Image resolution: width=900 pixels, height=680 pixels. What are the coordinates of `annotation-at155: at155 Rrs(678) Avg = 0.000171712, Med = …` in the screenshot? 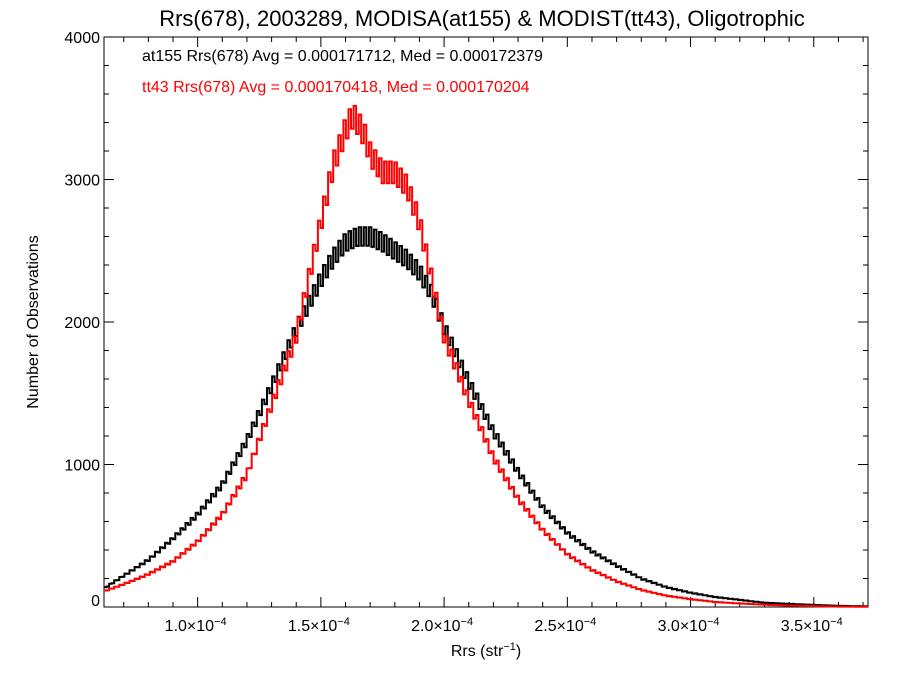 It's located at (342, 56).